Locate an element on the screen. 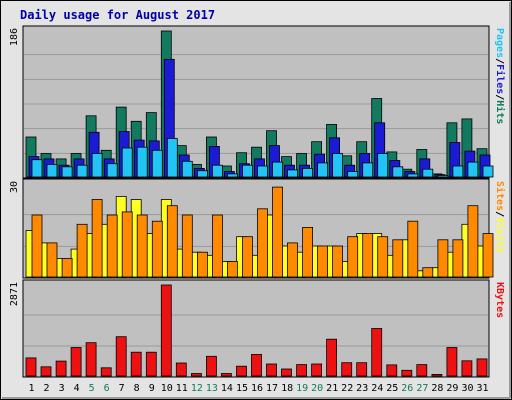  x-tick-label: 20 is located at coordinates (317, 388).